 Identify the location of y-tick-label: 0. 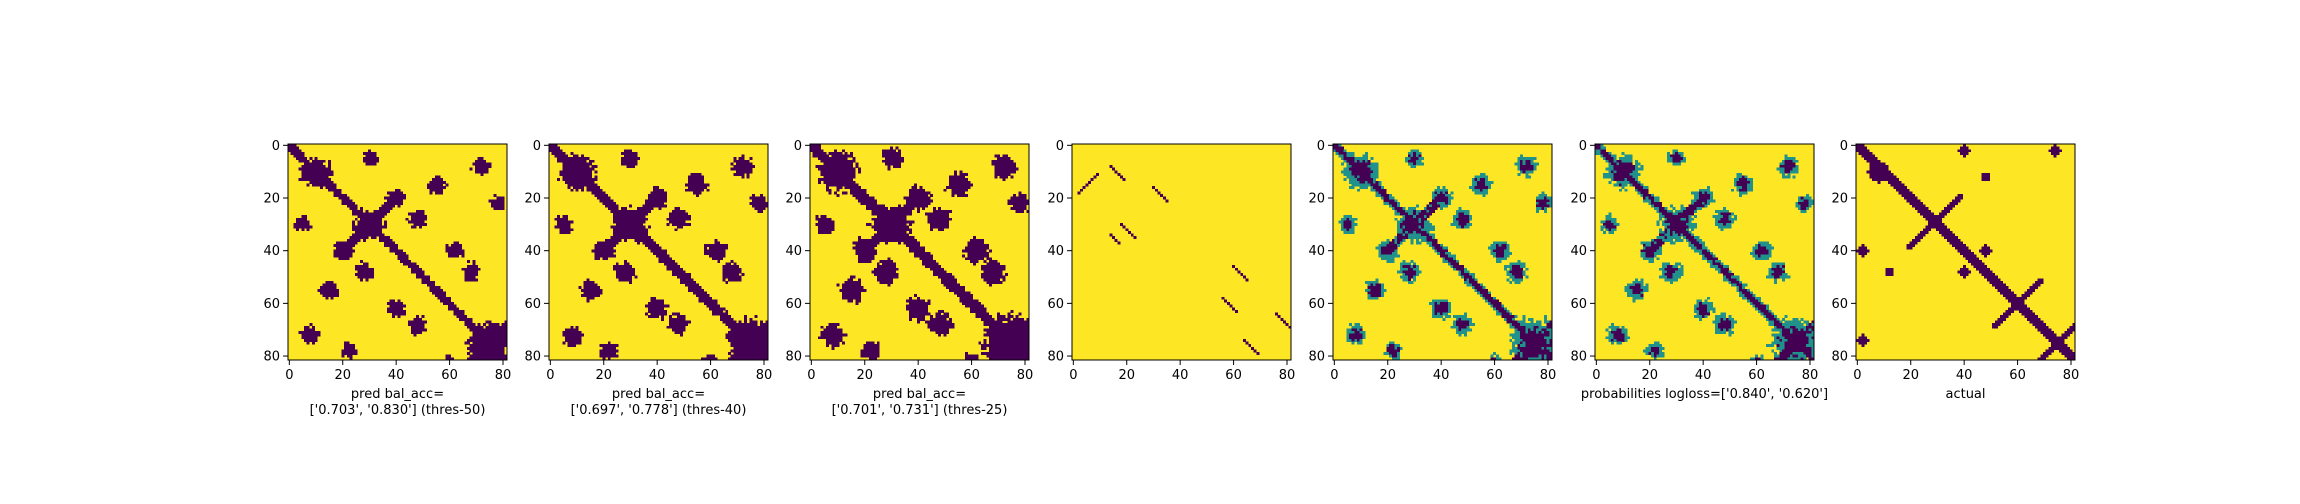
(1060, 146).